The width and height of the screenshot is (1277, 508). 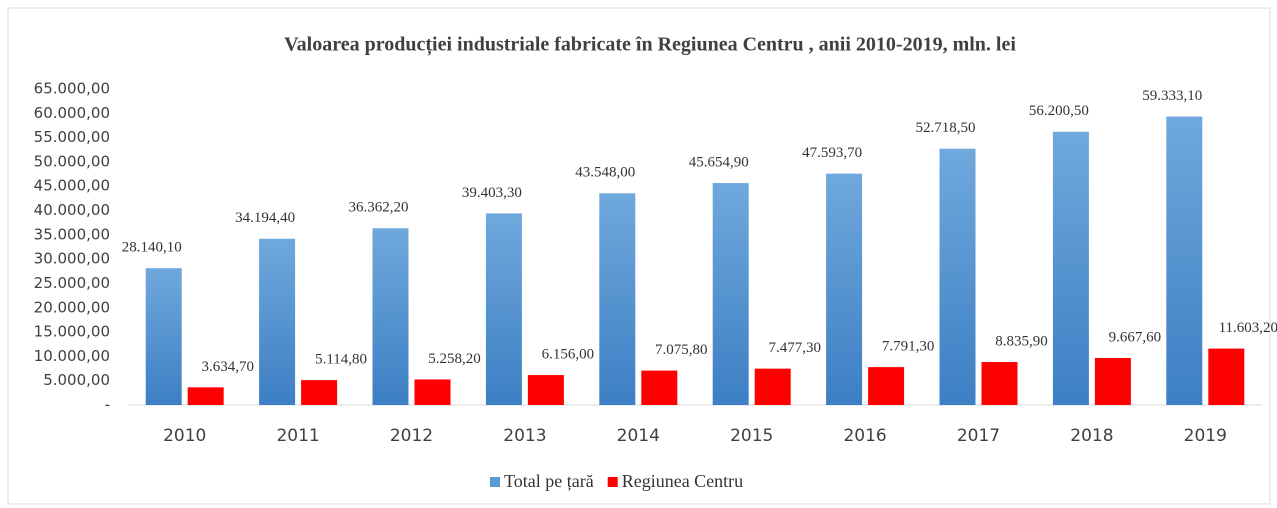 I want to click on data-label: 6.156,00, so click(x=568, y=355).